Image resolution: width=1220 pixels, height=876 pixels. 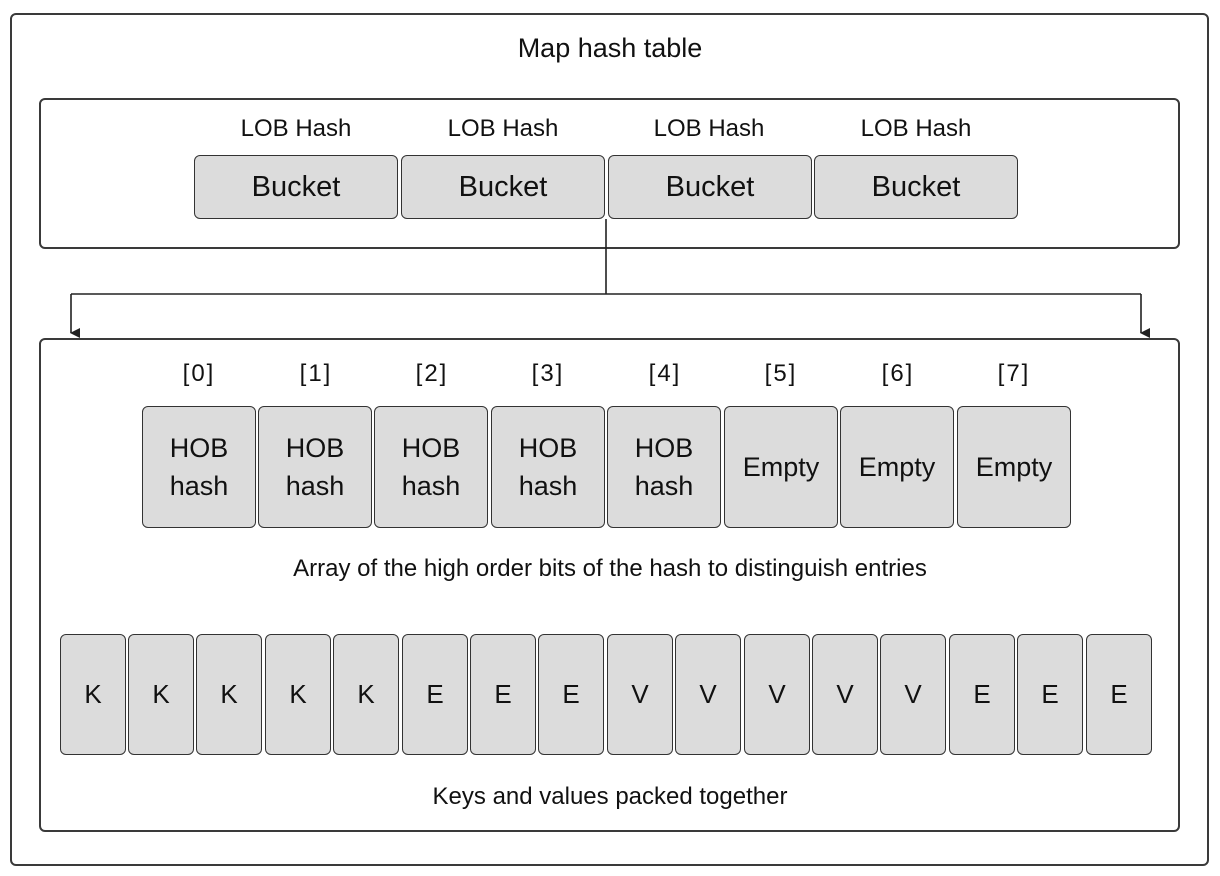 What do you see at coordinates (665, 373) in the screenshot?
I see `tophash-index: [4]` at bounding box center [665, 373].